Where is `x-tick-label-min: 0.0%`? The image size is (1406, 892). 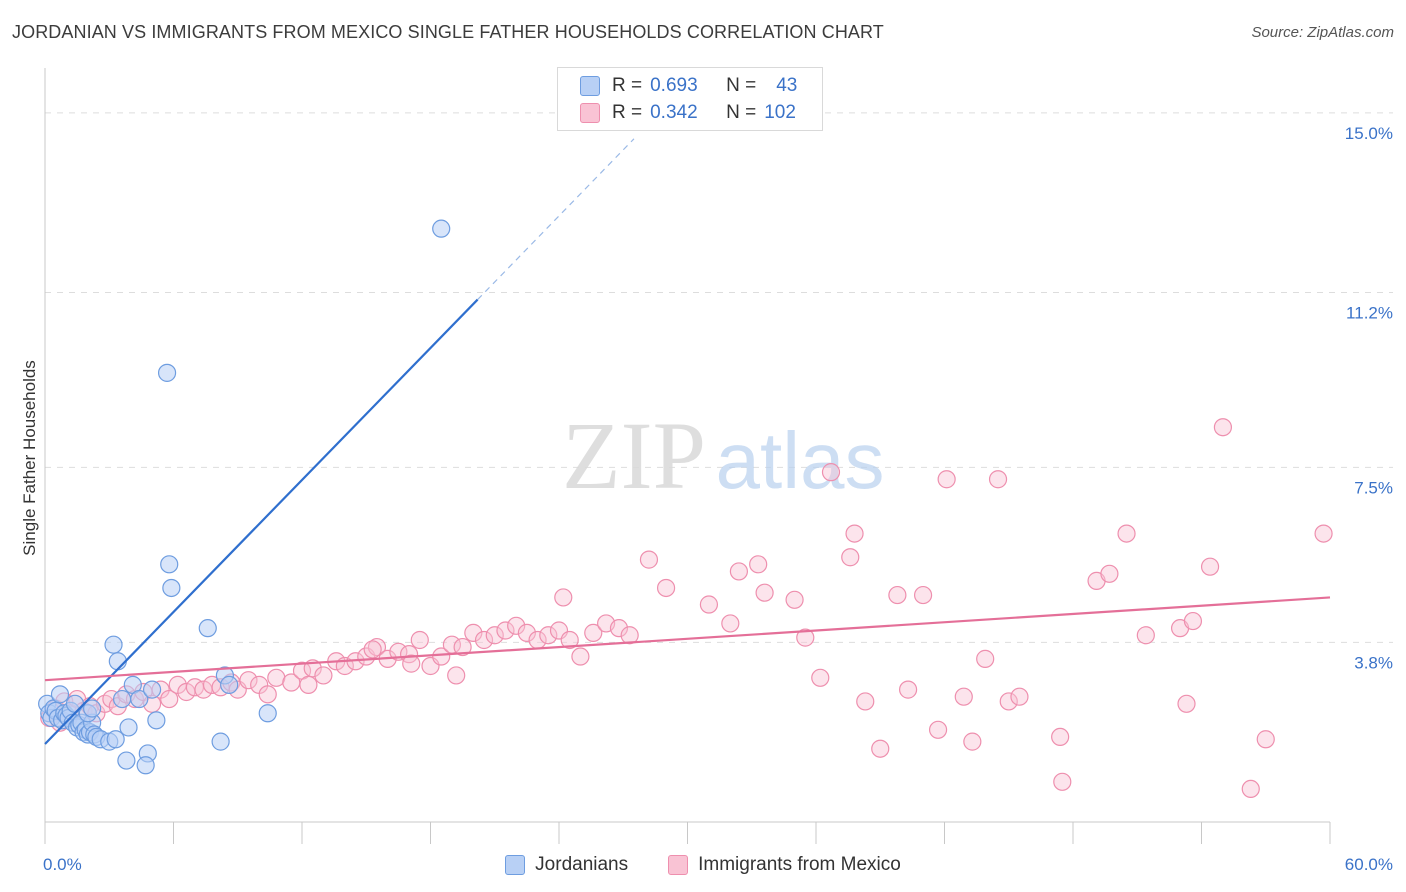 x-tick-label-min: 0.0% is located at coordinates (62, 864).